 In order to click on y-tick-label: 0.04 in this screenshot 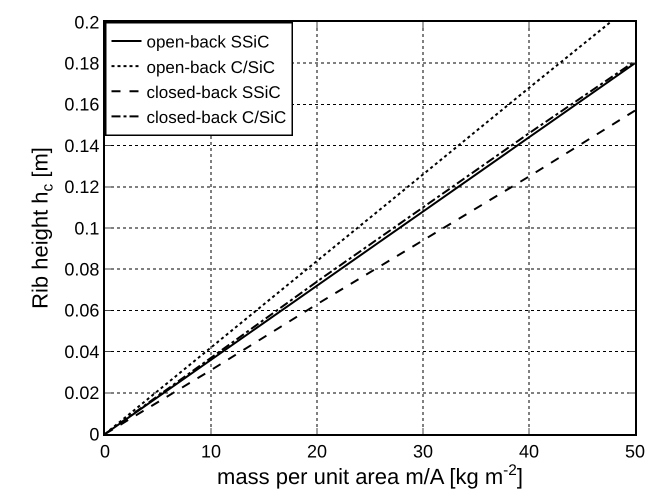, I will do `click(82, 352)`.